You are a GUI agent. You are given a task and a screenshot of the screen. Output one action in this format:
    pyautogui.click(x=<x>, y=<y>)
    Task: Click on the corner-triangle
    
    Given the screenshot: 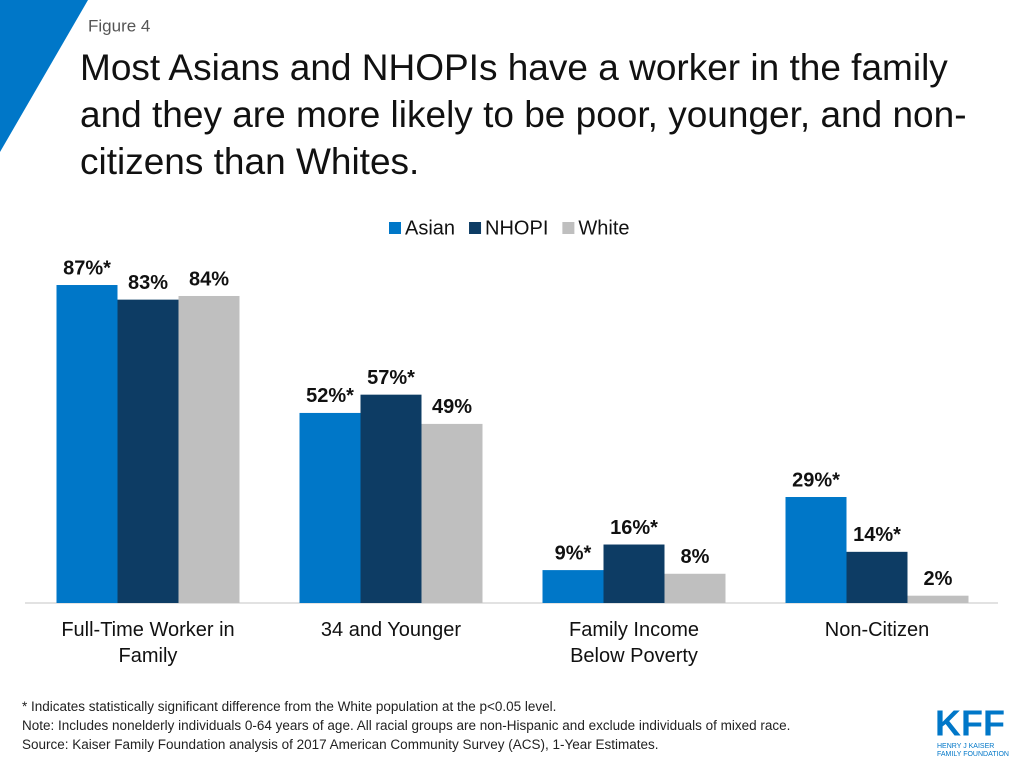 What is the action you would take?
    pyautogui.click(x=44, y=76)
    